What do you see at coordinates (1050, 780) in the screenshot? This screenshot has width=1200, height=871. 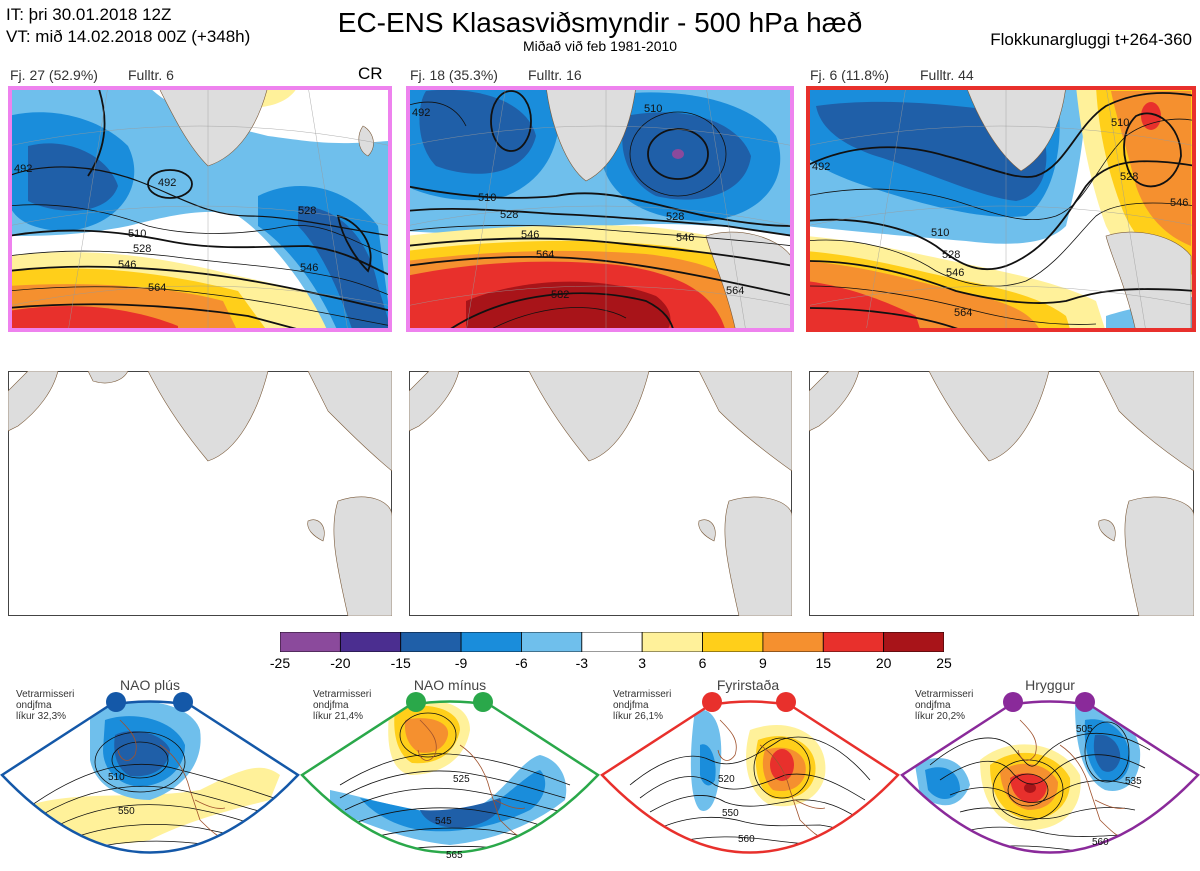 I see `regime-4-sector: 505 535 560` at bounding box center [1050, 780].